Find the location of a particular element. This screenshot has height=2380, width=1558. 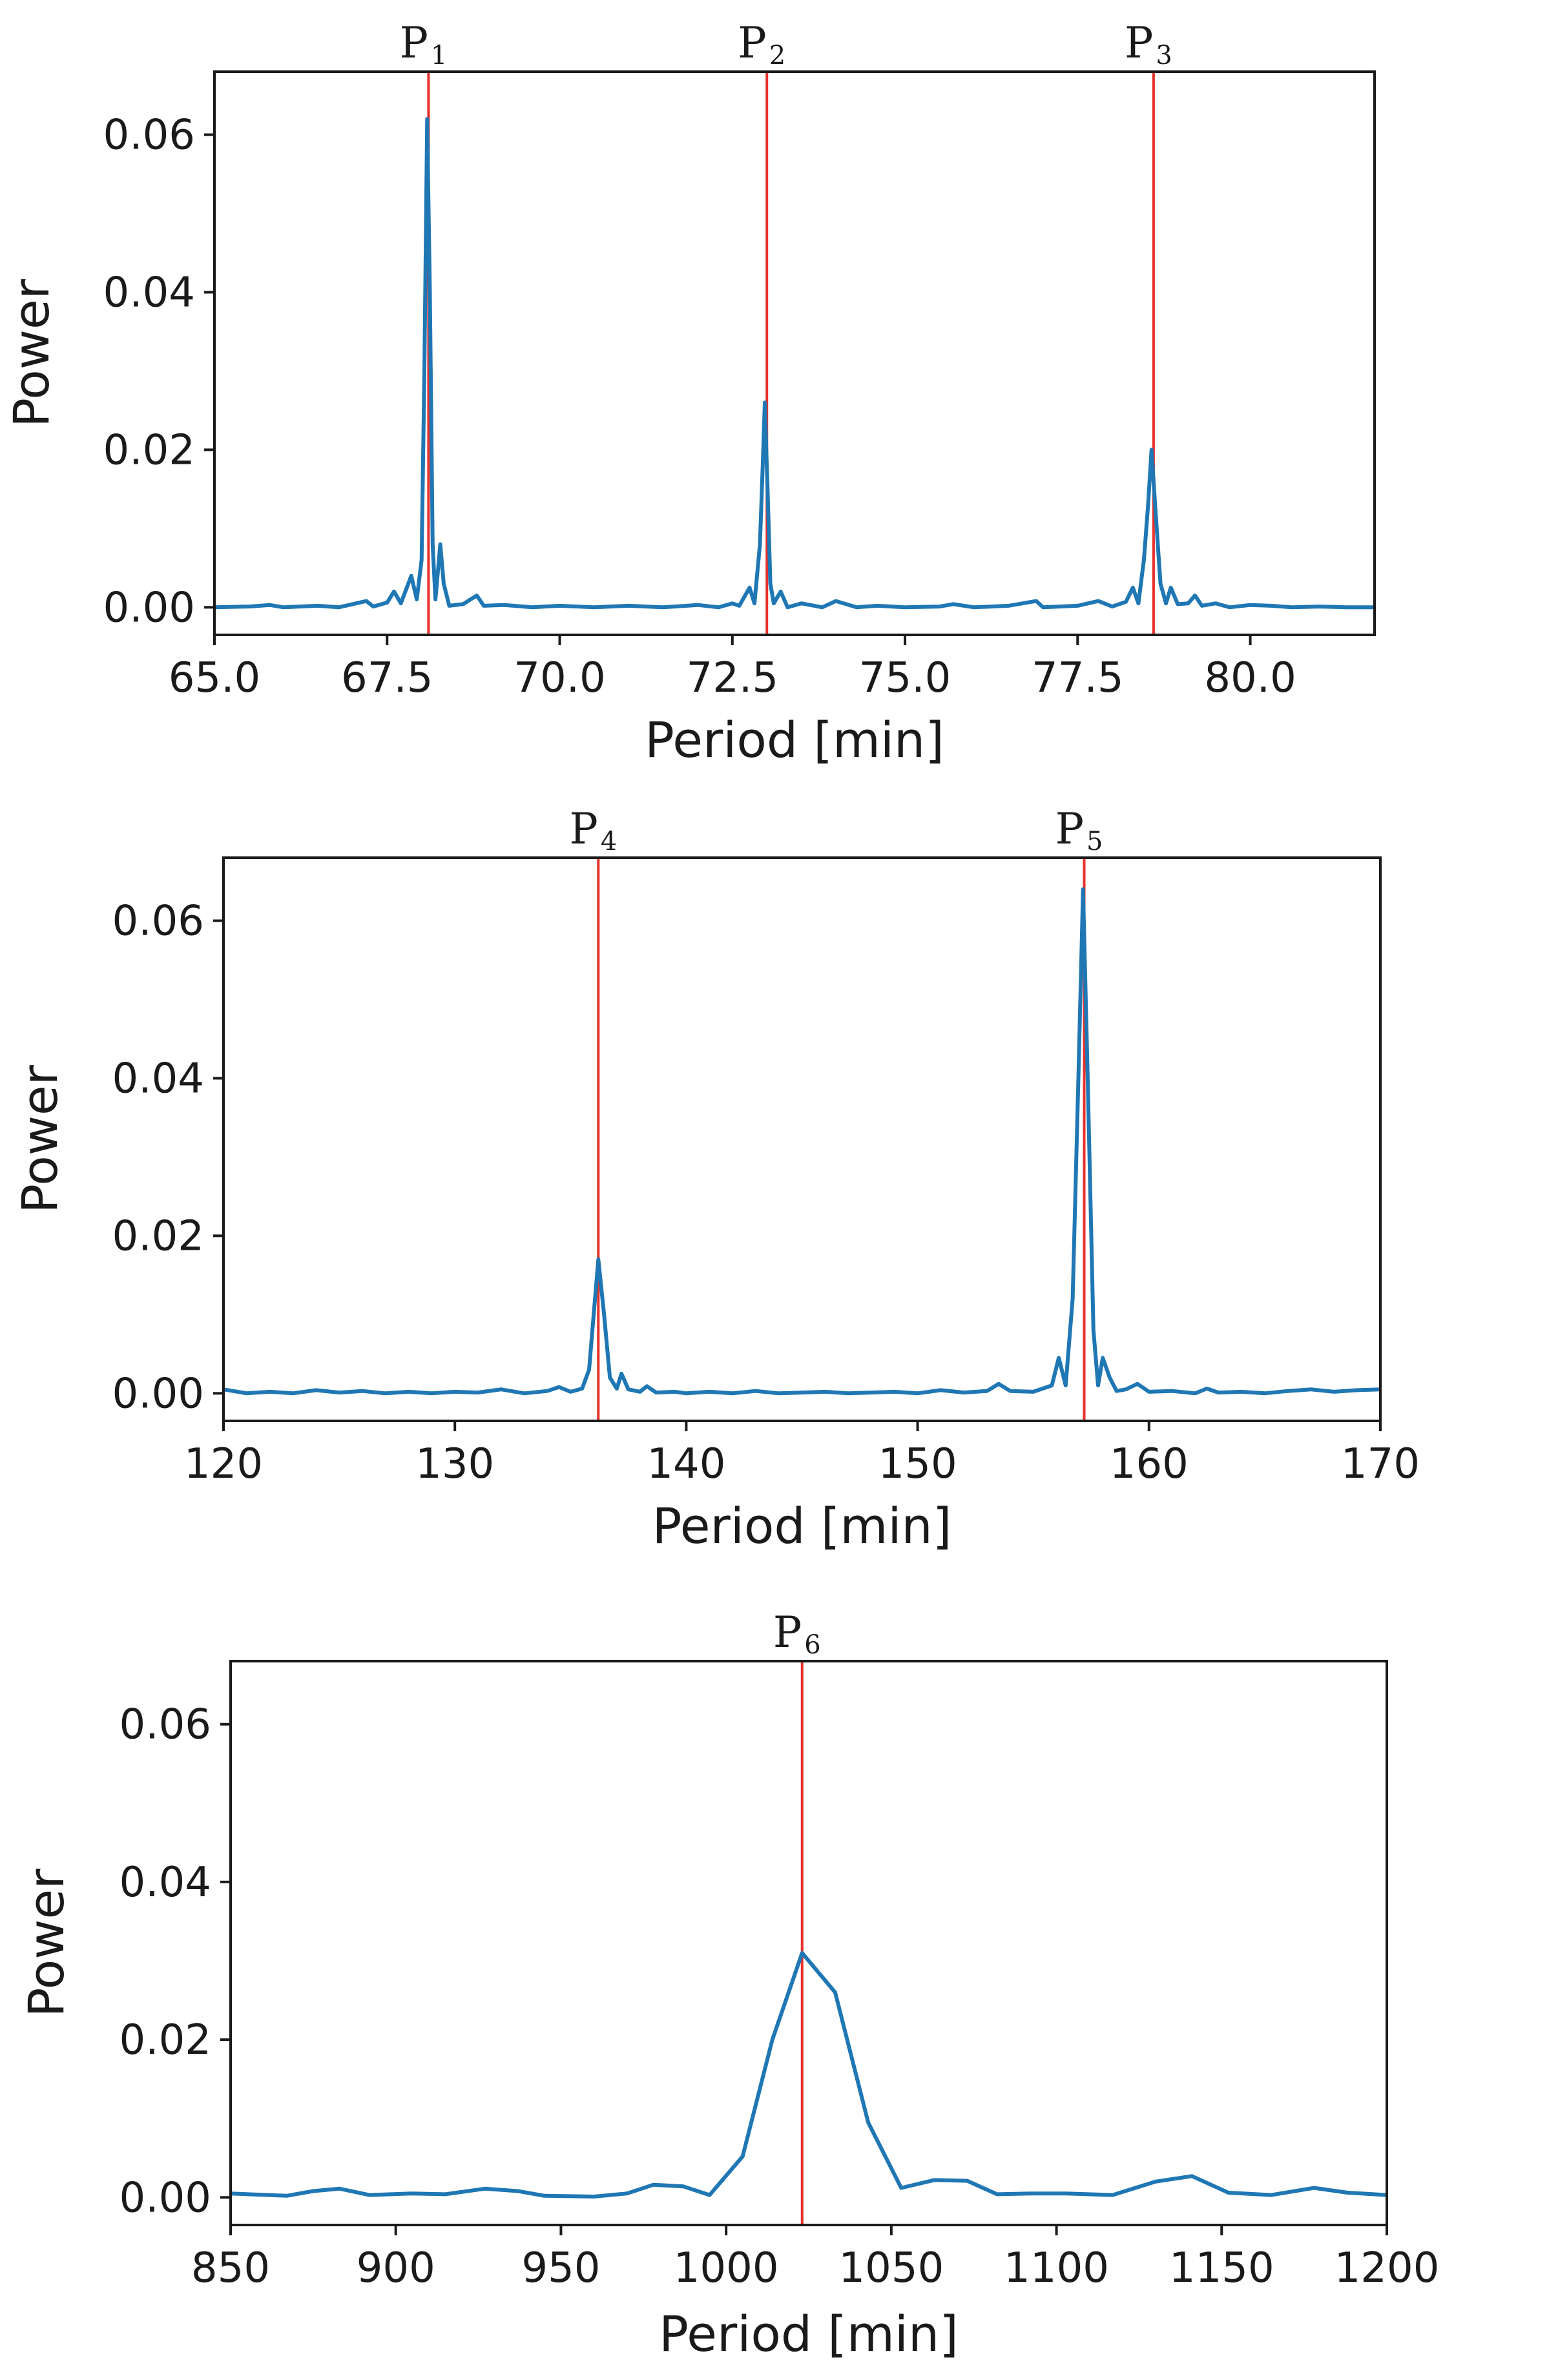

x-tick-label: 1100 is located at coordinates (1056, 2268).